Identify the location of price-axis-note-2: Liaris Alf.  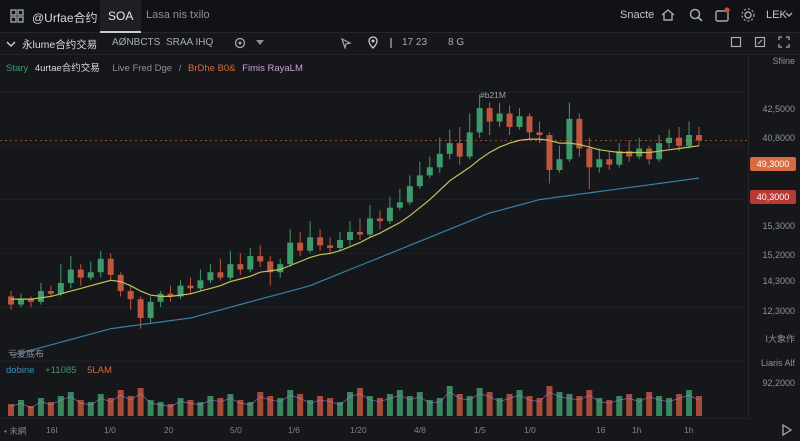
(777, 363).